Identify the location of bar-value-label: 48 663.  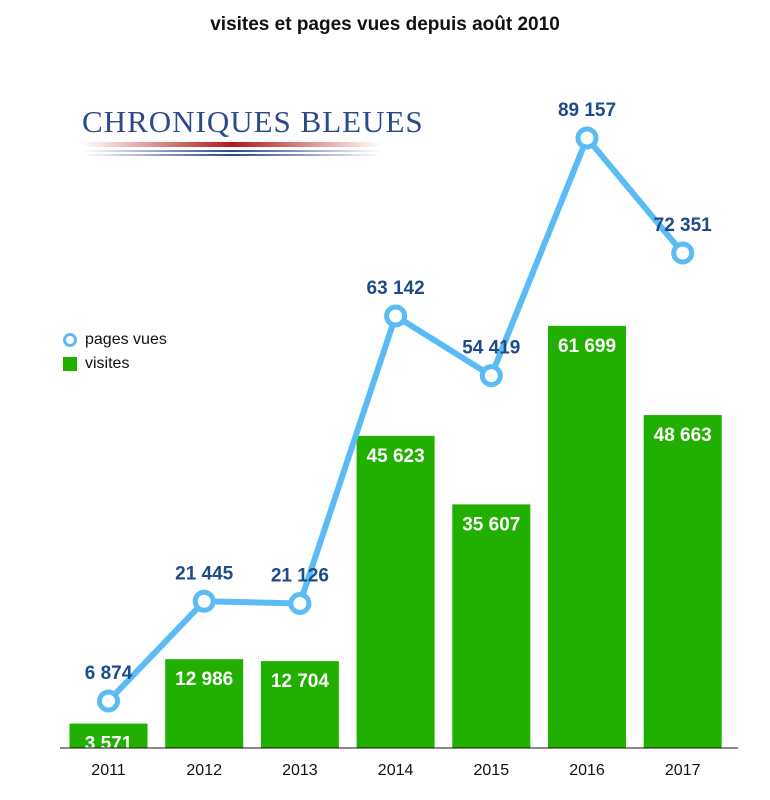
(683, 435).